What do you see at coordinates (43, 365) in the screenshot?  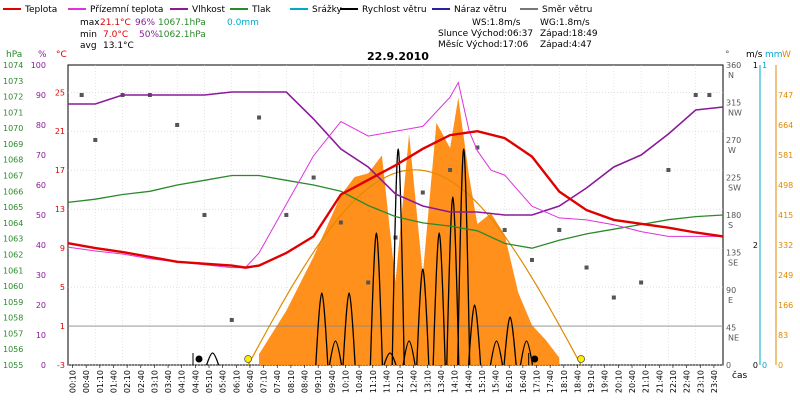 I see `percent-tick-label: 0` at bounding box center [43, 365].